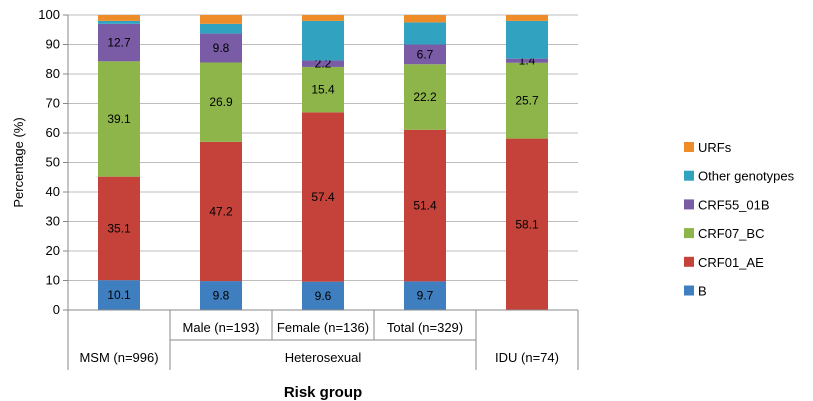  I want to click on data-label: 12.7, so click(119, 43).